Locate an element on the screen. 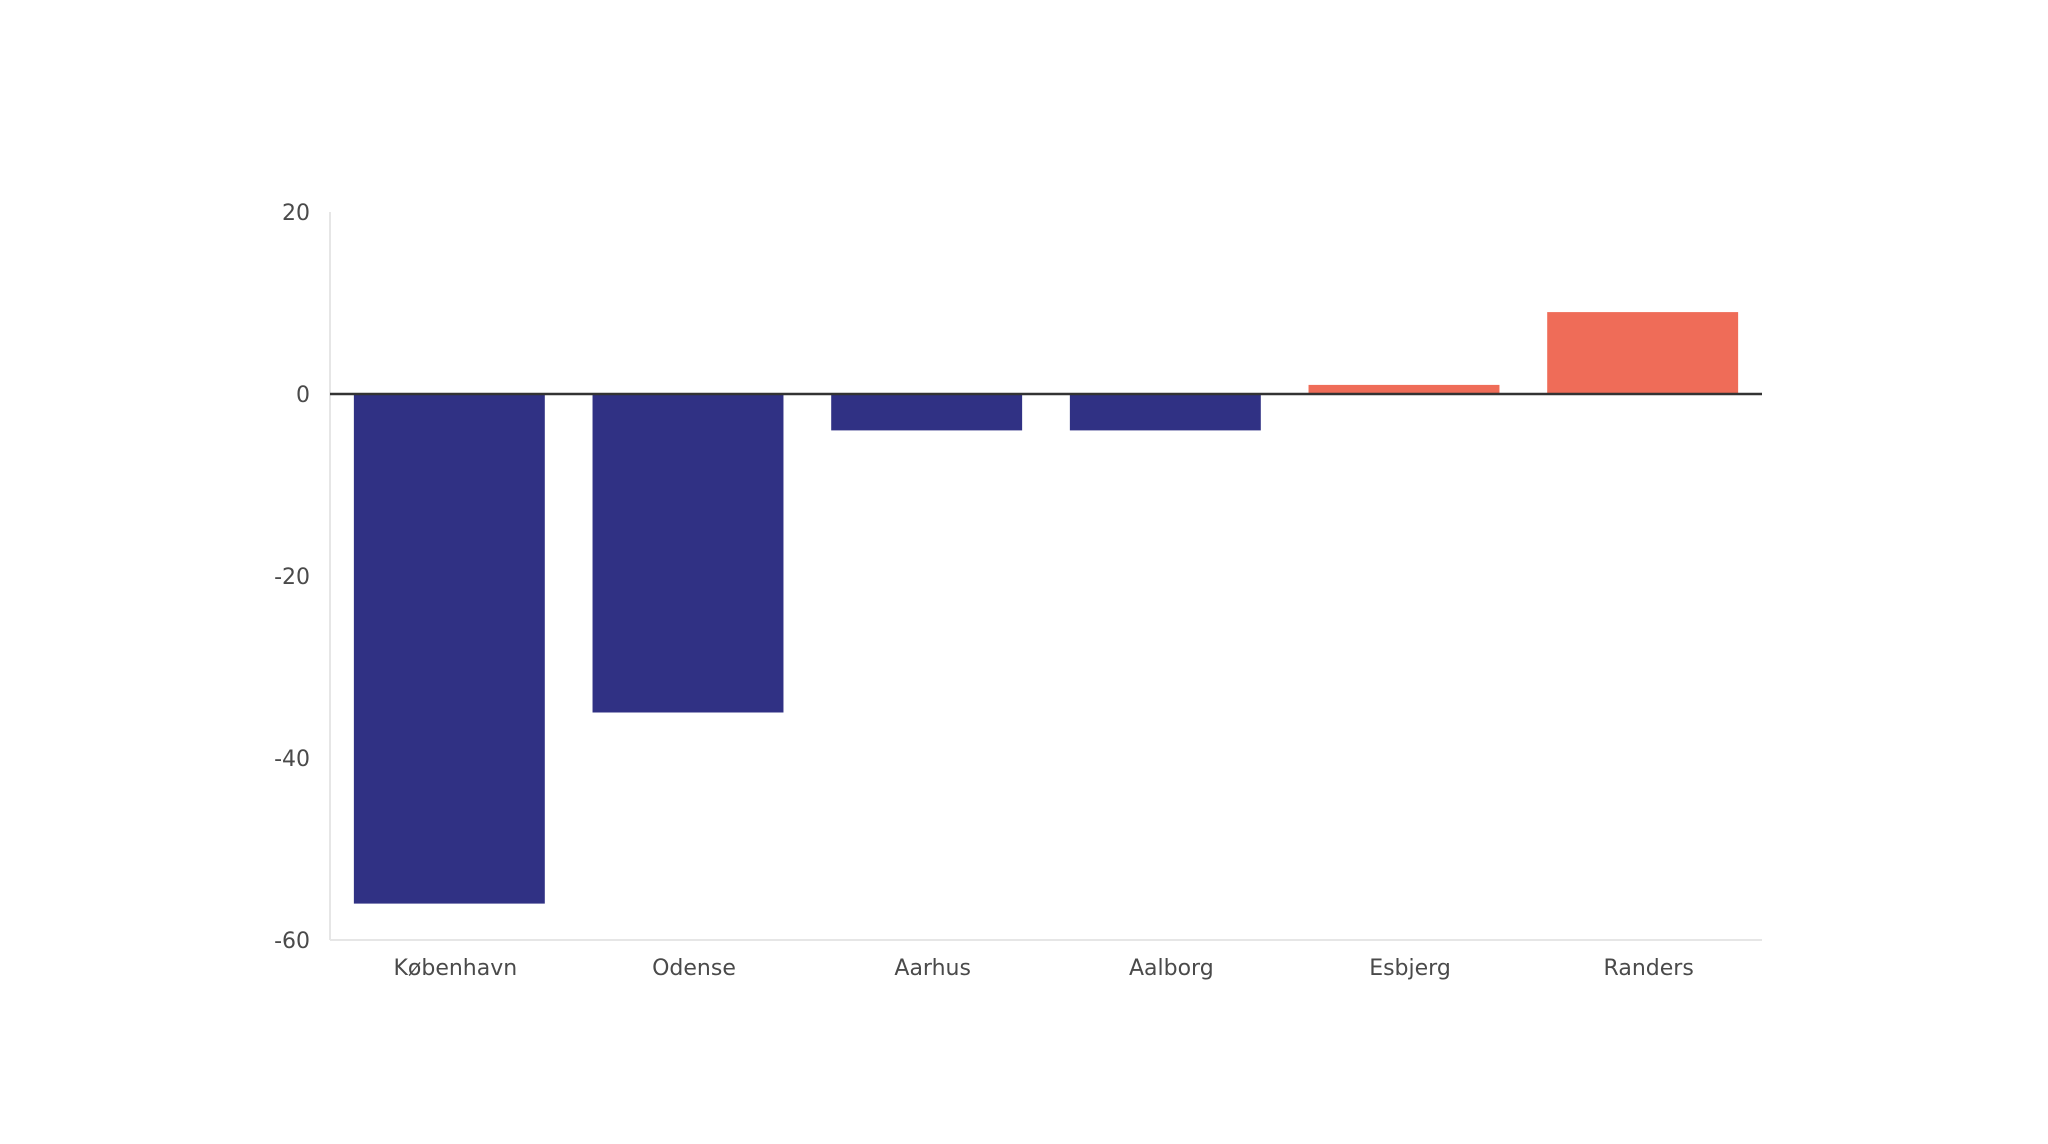 This screenshot has height=1144, width=2048. bar-esbjerg is located at coordinates (1404, 389).